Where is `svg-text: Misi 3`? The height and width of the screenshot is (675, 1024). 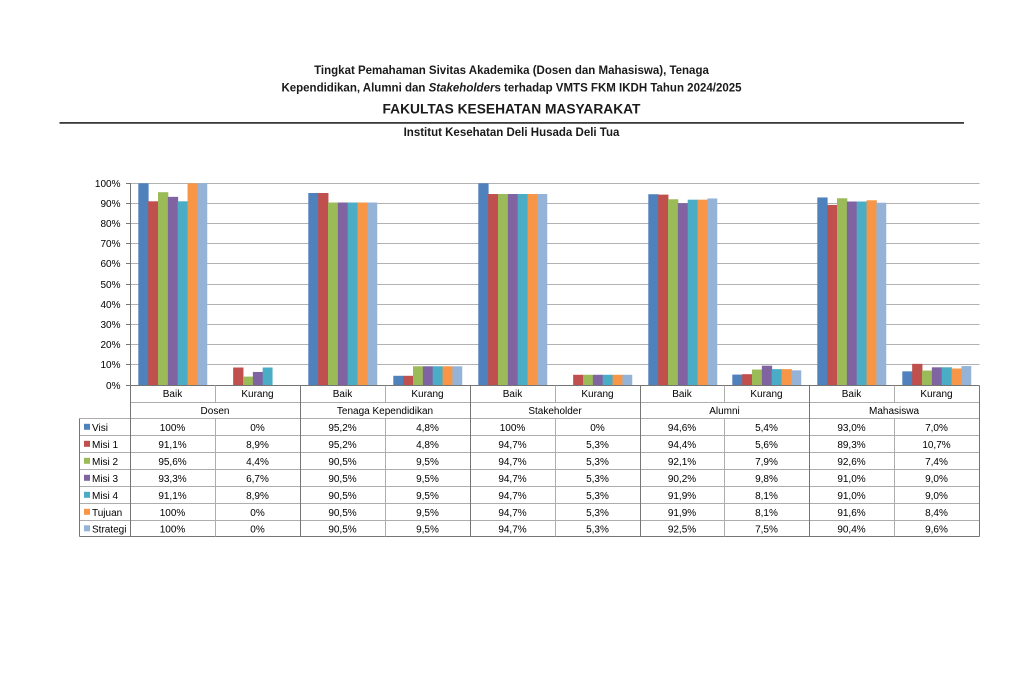
svg-text: Misi 3 is located at coordinates (105, 479).